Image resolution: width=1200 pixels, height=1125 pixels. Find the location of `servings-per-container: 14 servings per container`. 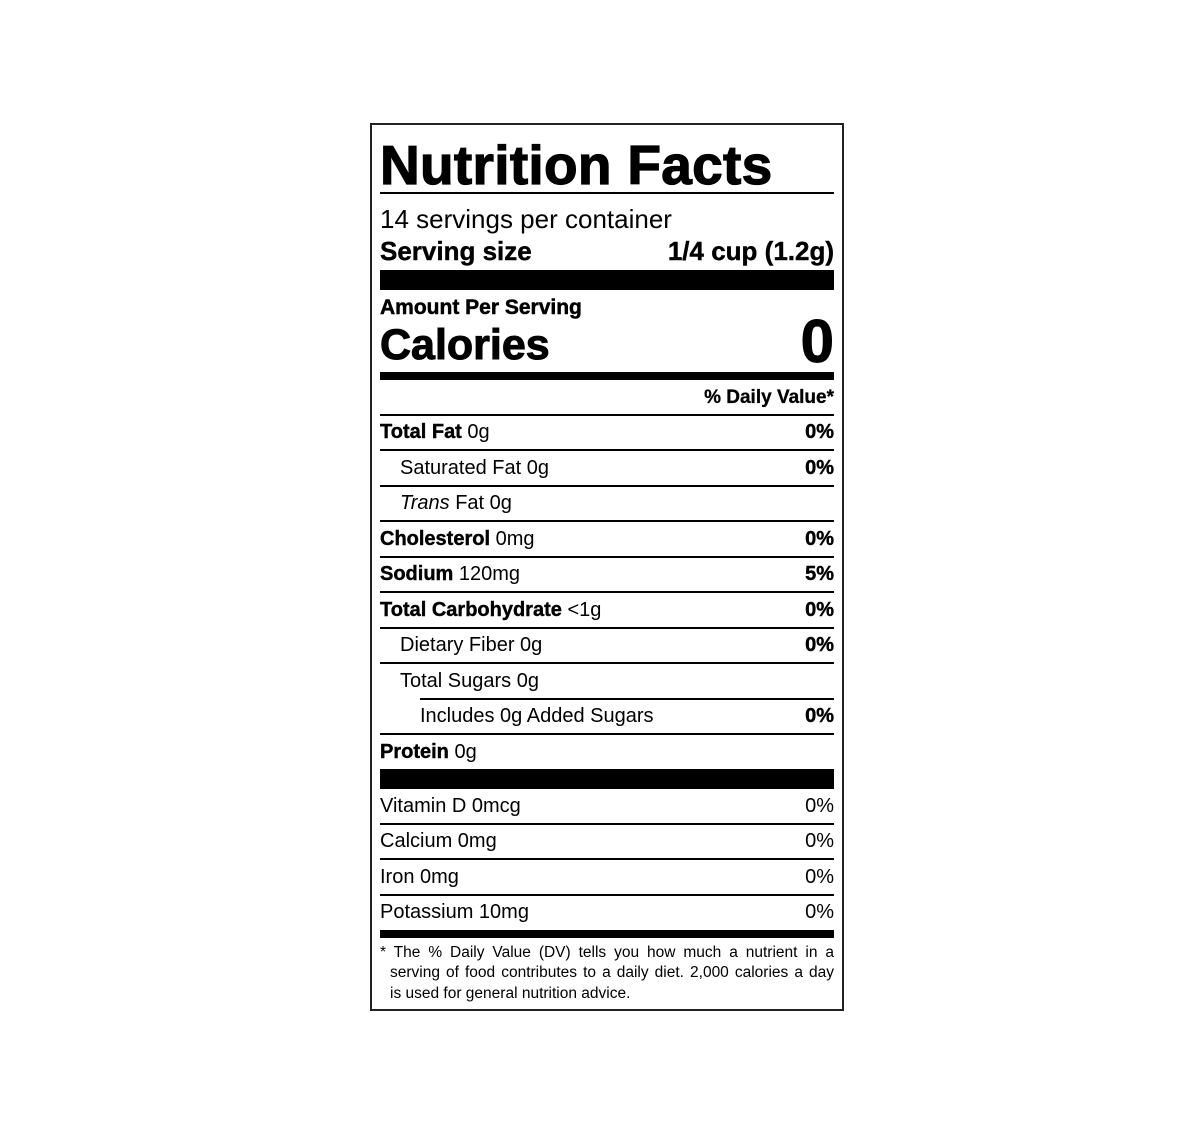

servings-per-container: 14 servings per container is located at coordinates (526, 219).